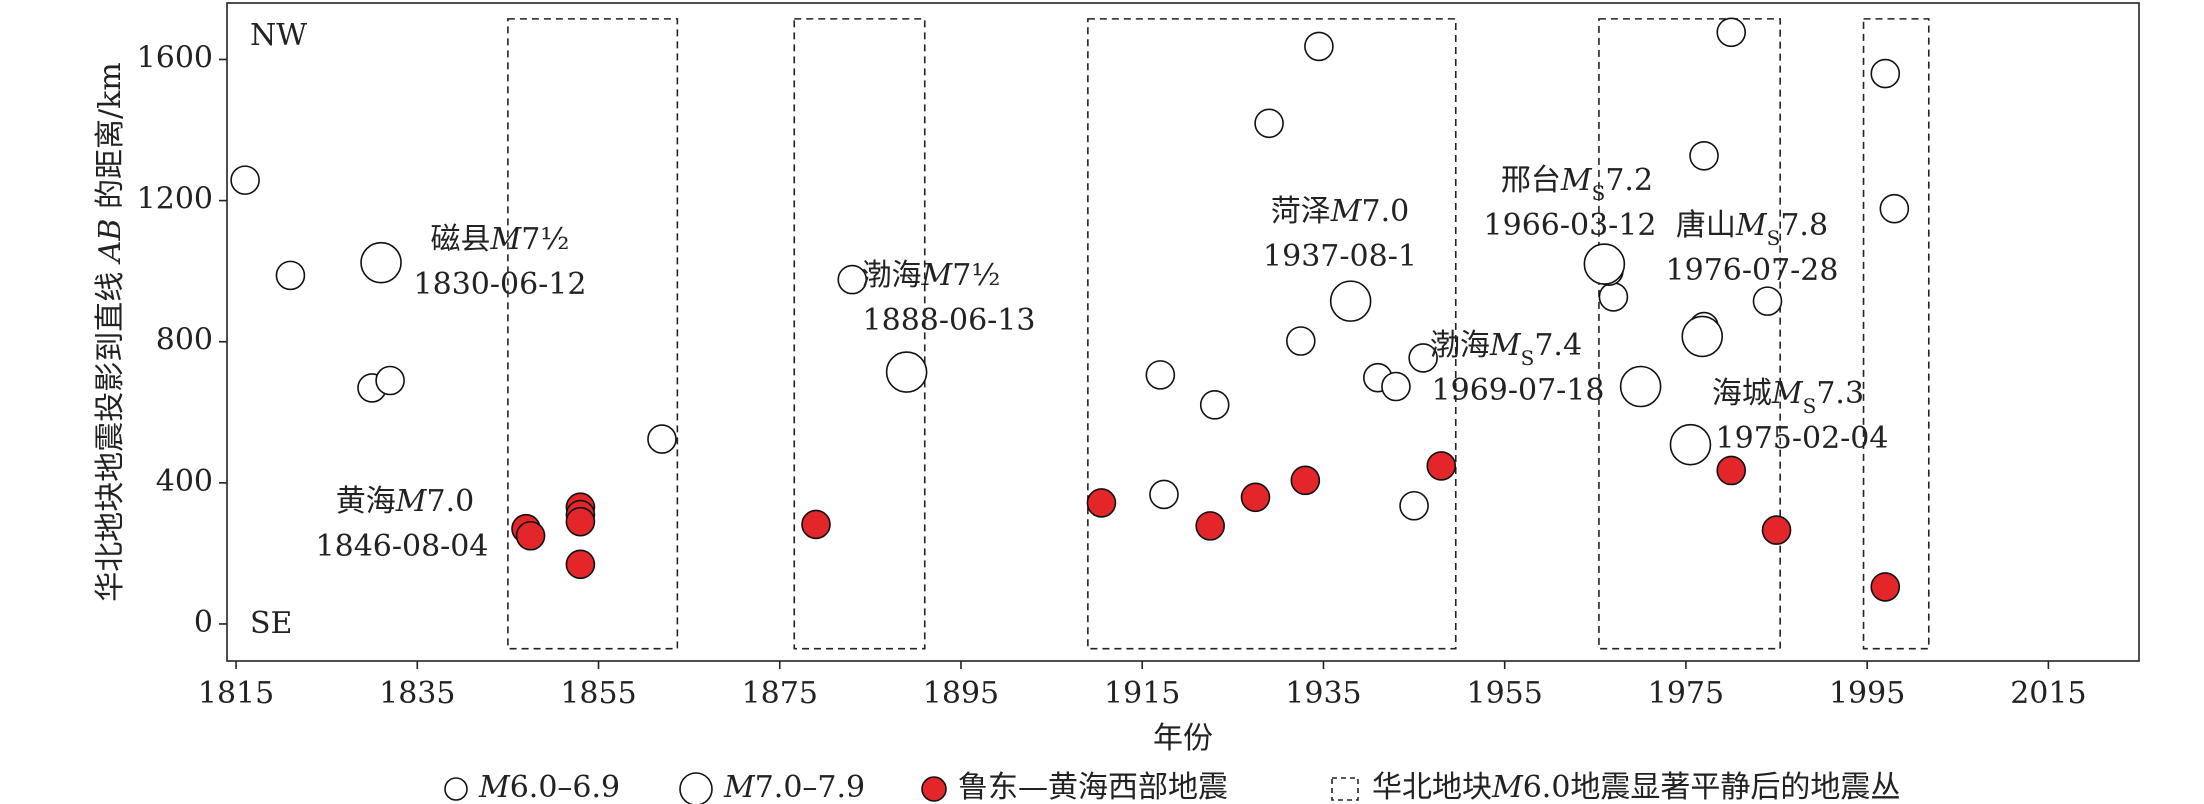 The width and height of the screenshot is (2204, 804). Describe the element at coordinates (271, 623) in the screenshot. I see `corner-label: SE` at that location.